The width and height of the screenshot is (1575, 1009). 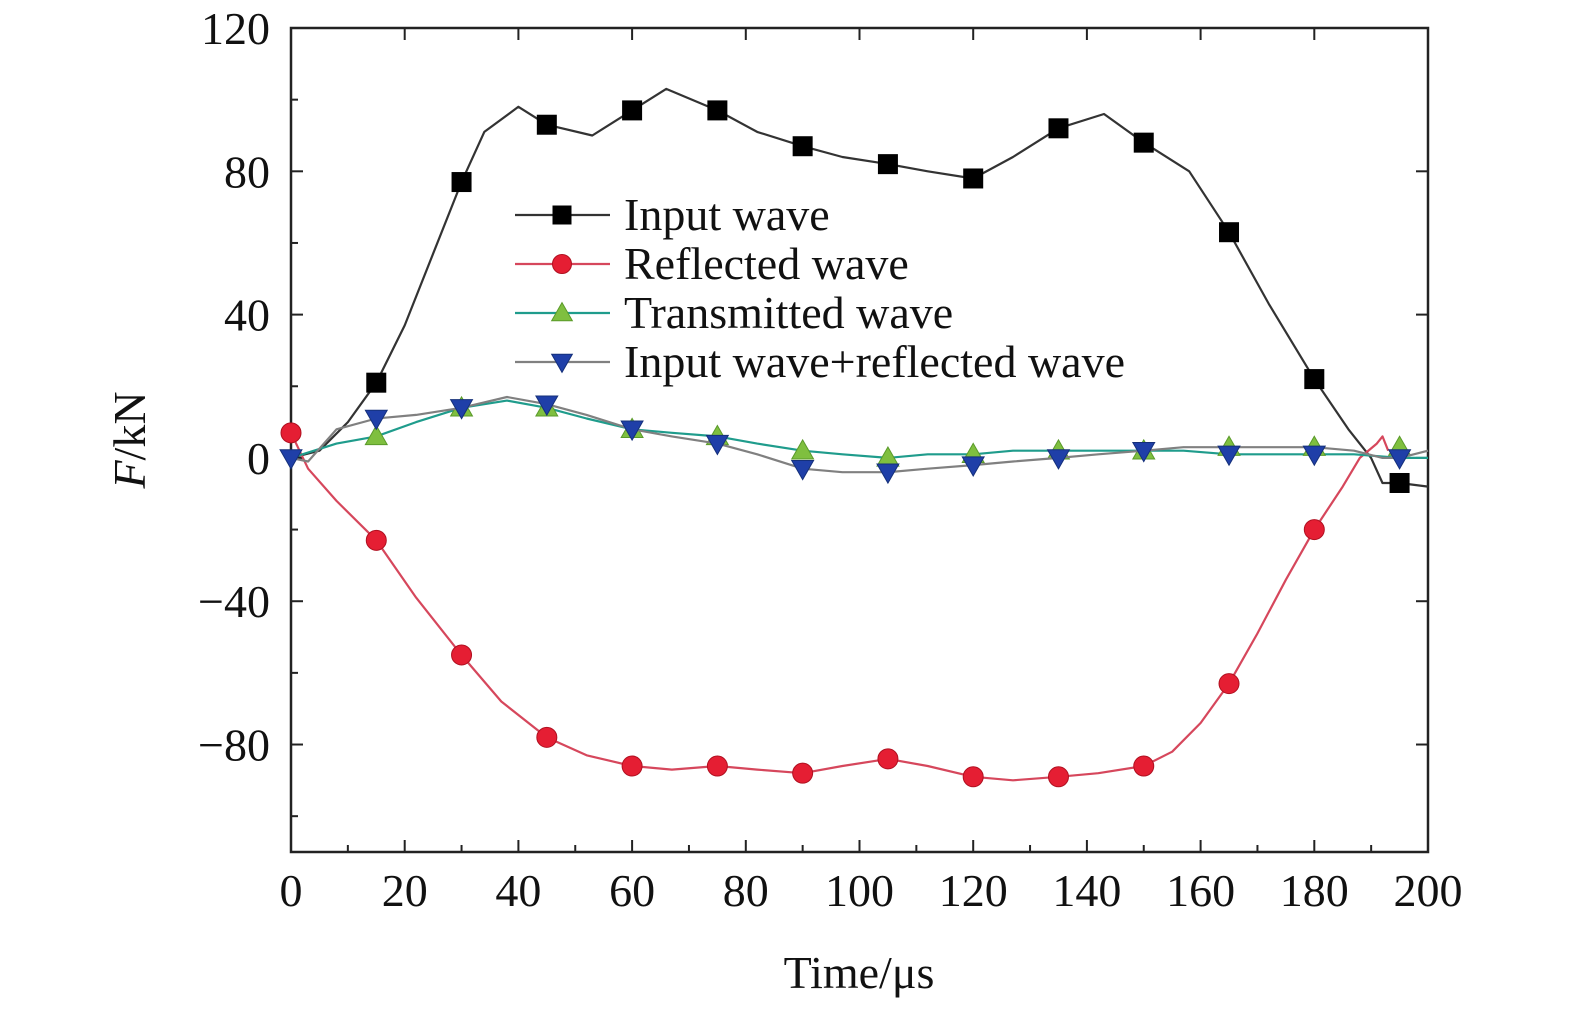 I want to click on series-input-wave-reflected-wave, so click(x=854, y=440).